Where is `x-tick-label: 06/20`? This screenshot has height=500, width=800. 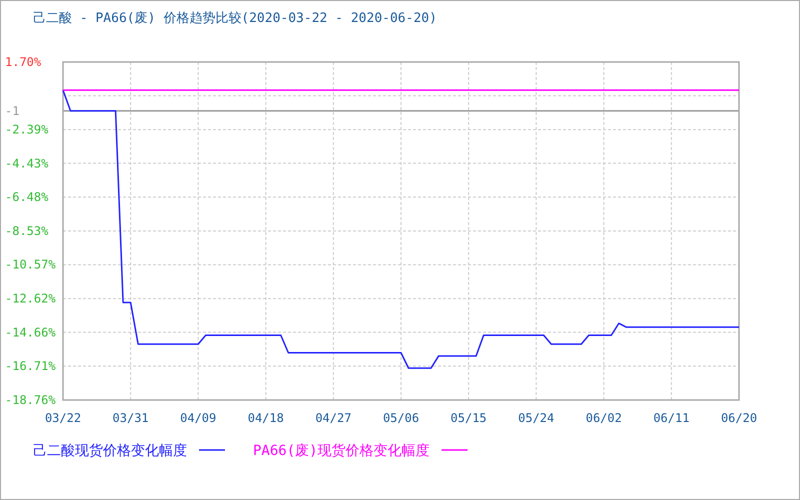 x-tick-label: 06/20 is located at coordinates (739, 418).